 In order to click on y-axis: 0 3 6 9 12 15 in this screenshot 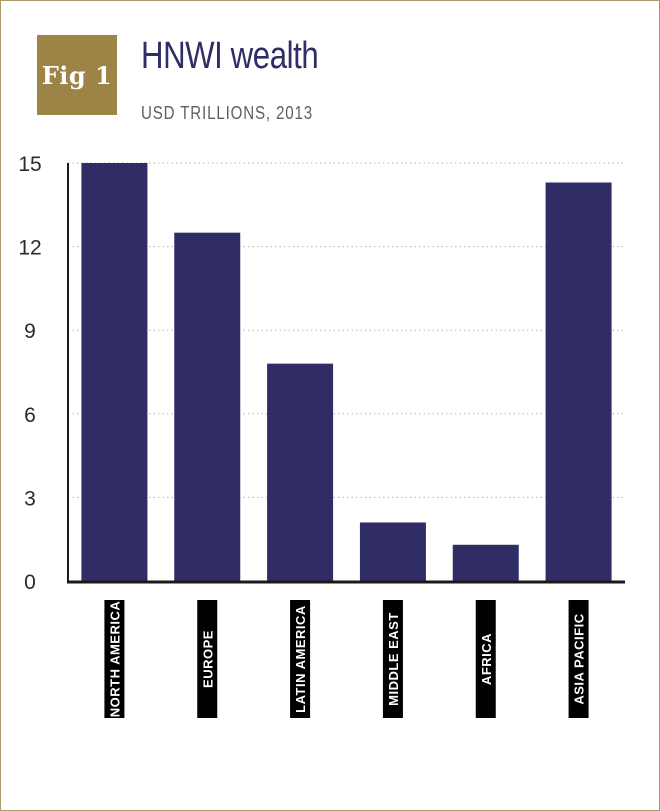, I will do `click(43, 373)`.